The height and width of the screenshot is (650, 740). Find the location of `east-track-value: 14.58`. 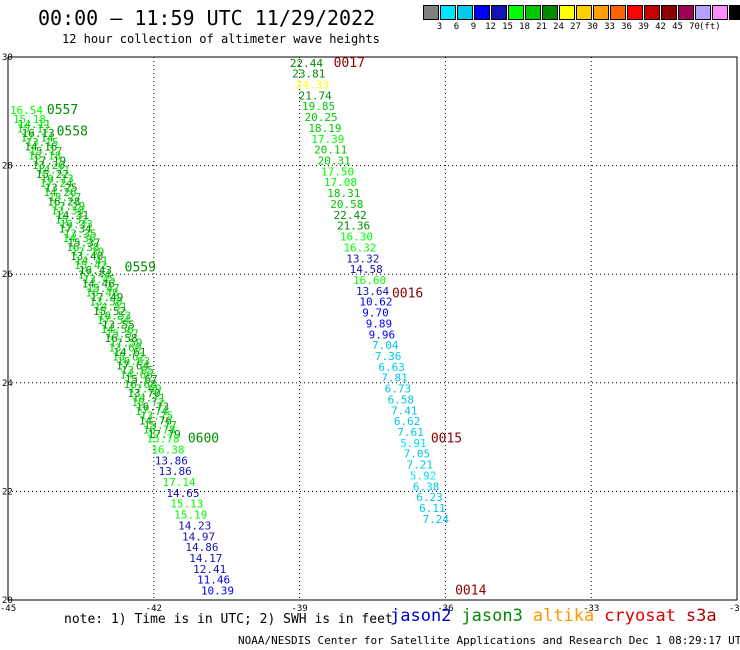

east-track-value: 14.58 is located at coordinates (366, 269).